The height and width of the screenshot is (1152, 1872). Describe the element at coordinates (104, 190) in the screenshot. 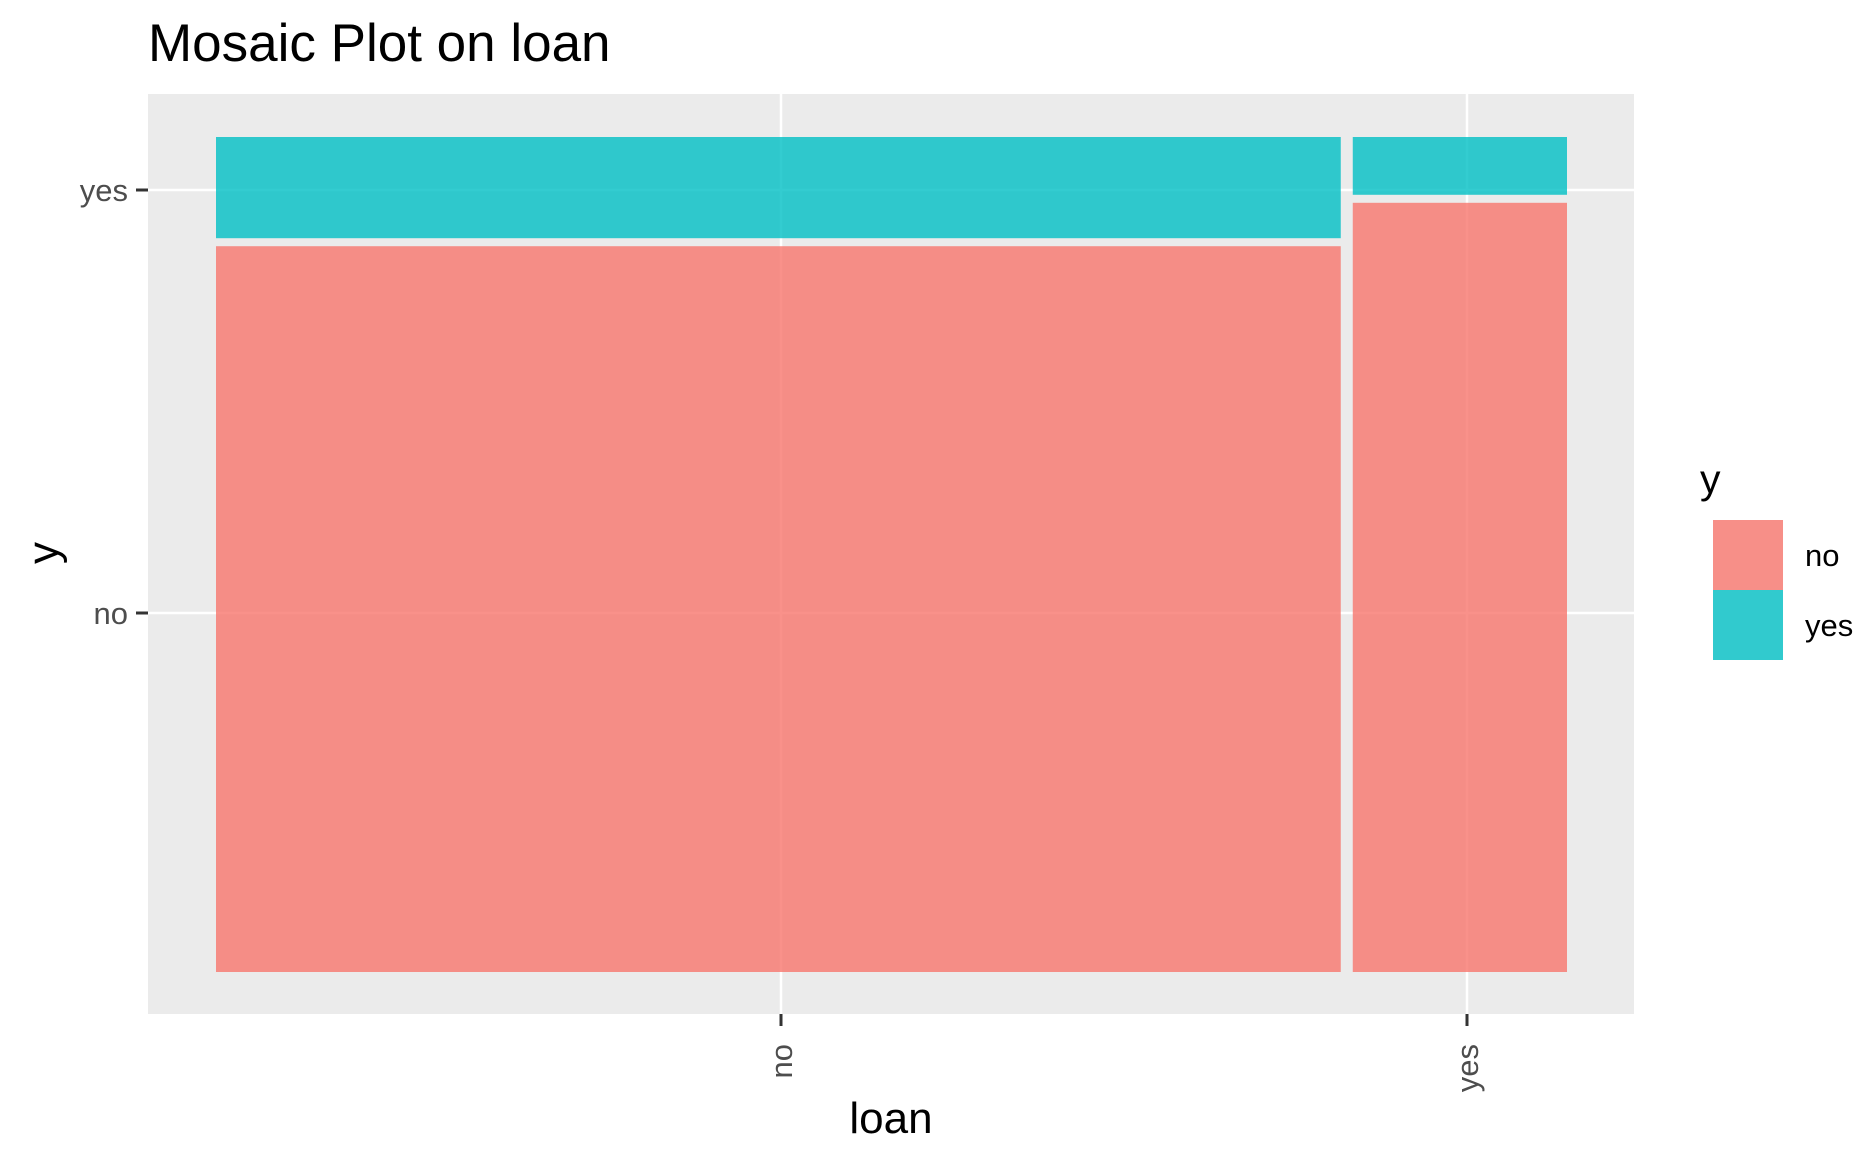

I see `y-tick-label: yes` at that location.